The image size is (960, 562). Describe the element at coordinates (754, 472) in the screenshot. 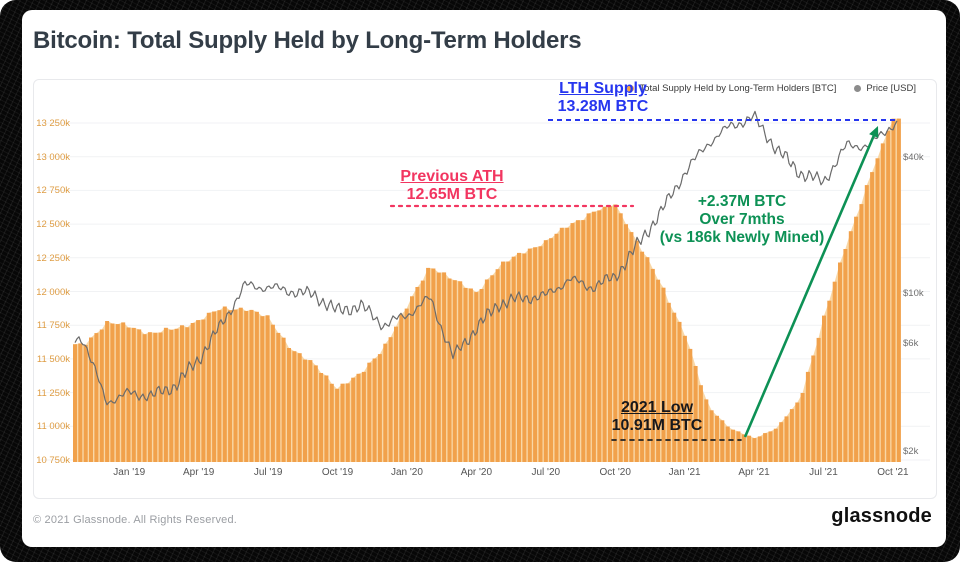

I see `x-axis-tick-label: Apr '21` at that location.